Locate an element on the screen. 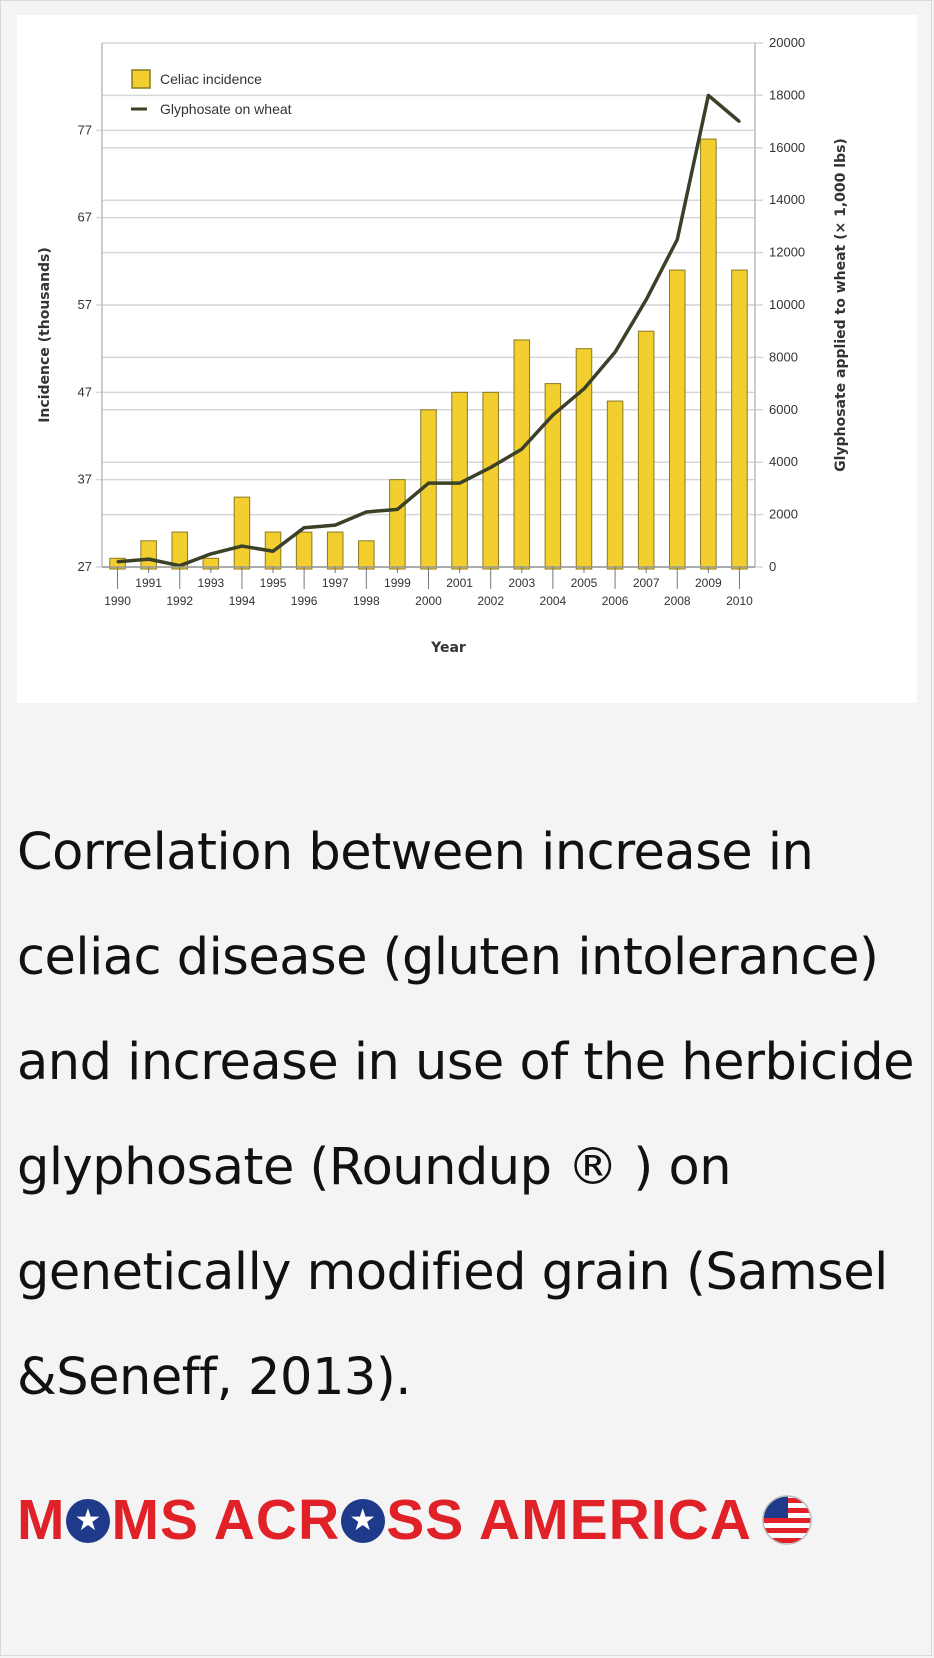  bar-2003 is located at coordinates (522, 454).